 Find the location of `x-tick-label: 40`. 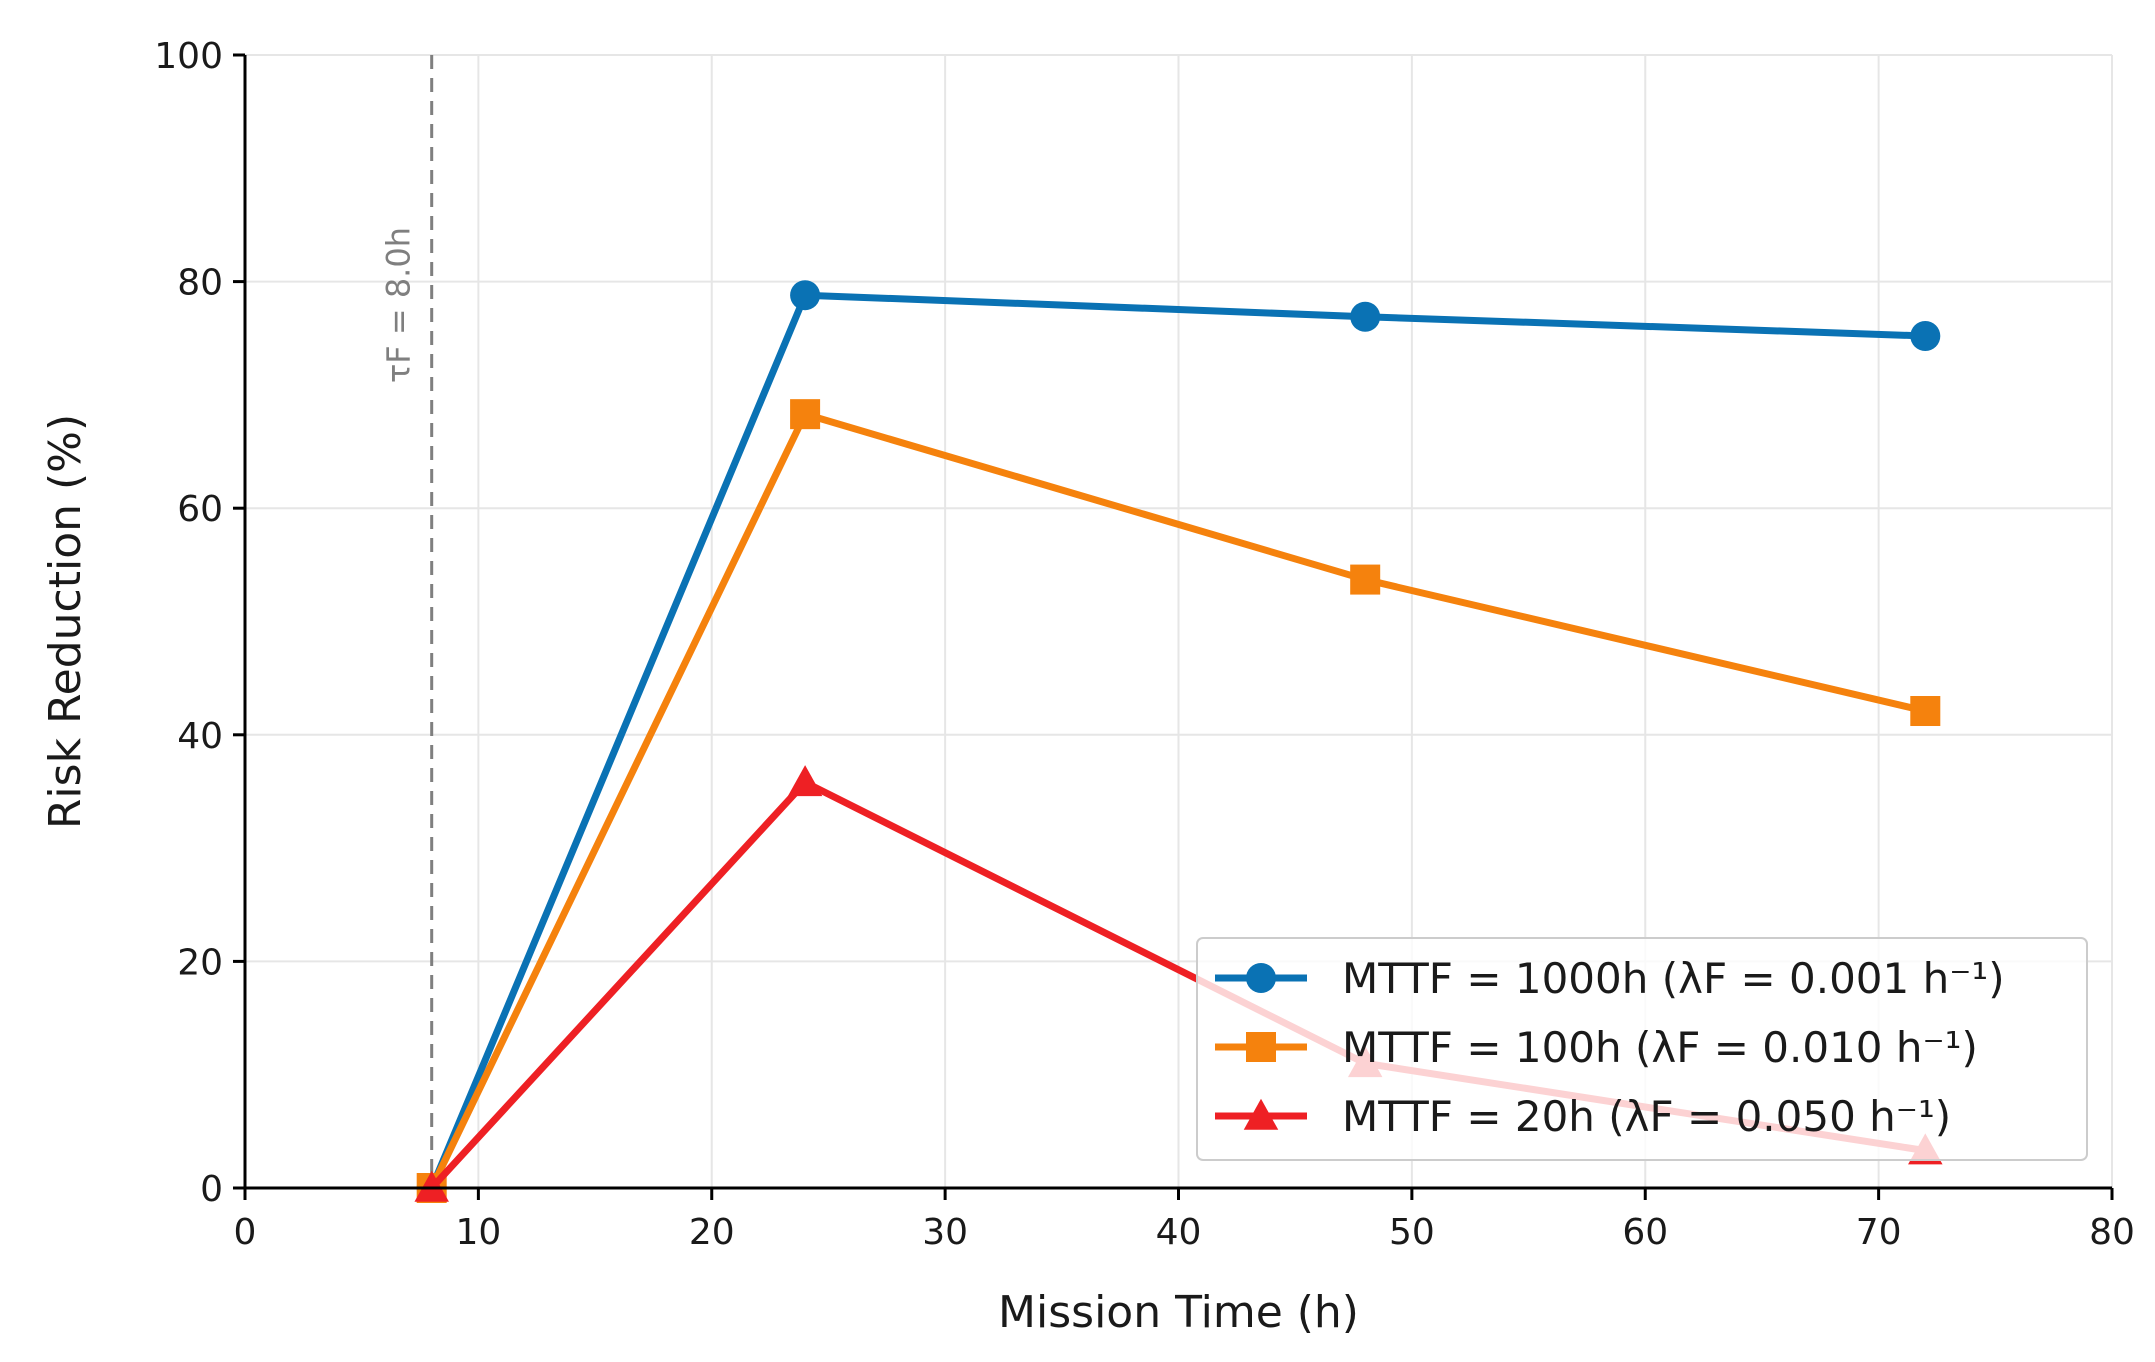

x-tick-label: 40 is located at coordinates (1179, 1232).